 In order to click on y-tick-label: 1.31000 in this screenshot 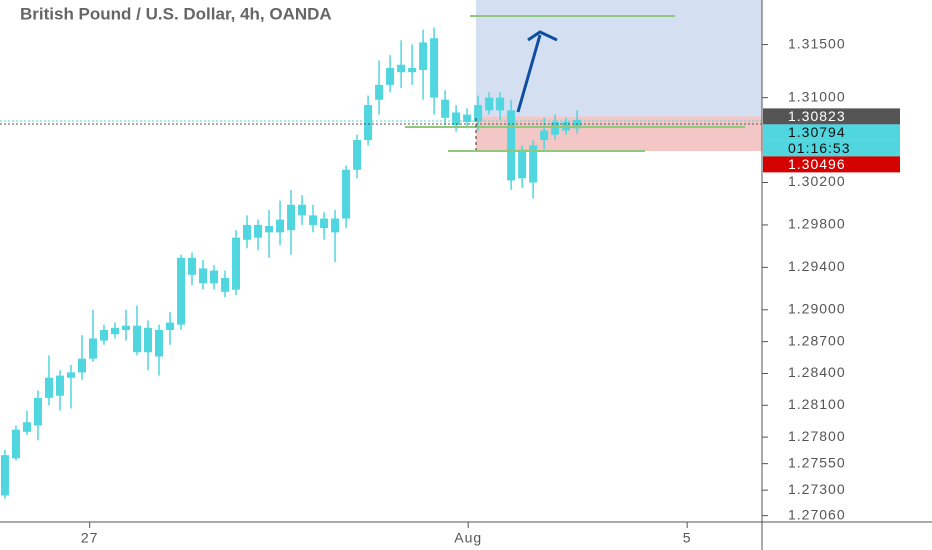, I will do `click(817, 96)`.